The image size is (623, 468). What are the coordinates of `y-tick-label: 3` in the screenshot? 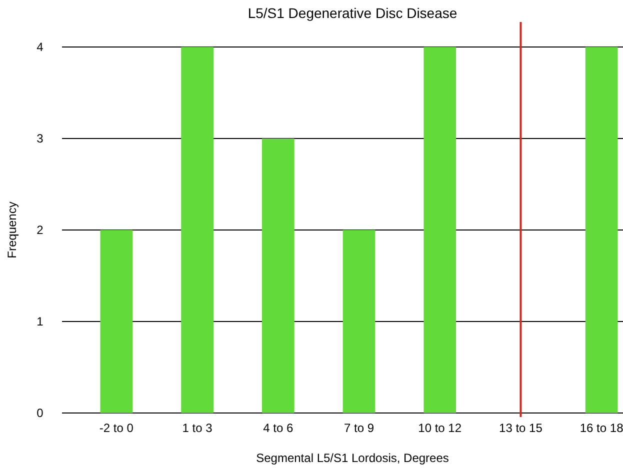 It's located at (40, 139).